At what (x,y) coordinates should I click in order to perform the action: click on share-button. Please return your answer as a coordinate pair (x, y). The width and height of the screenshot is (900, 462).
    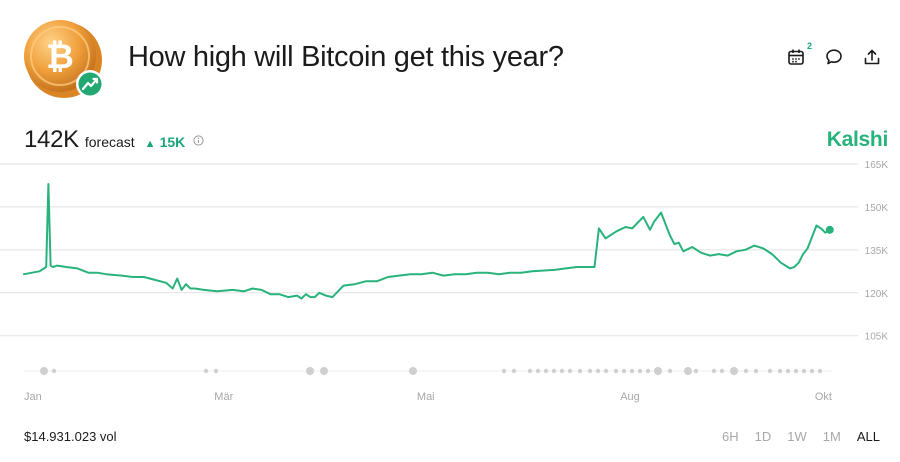
    Looking at the image, I should click on (872, 57).